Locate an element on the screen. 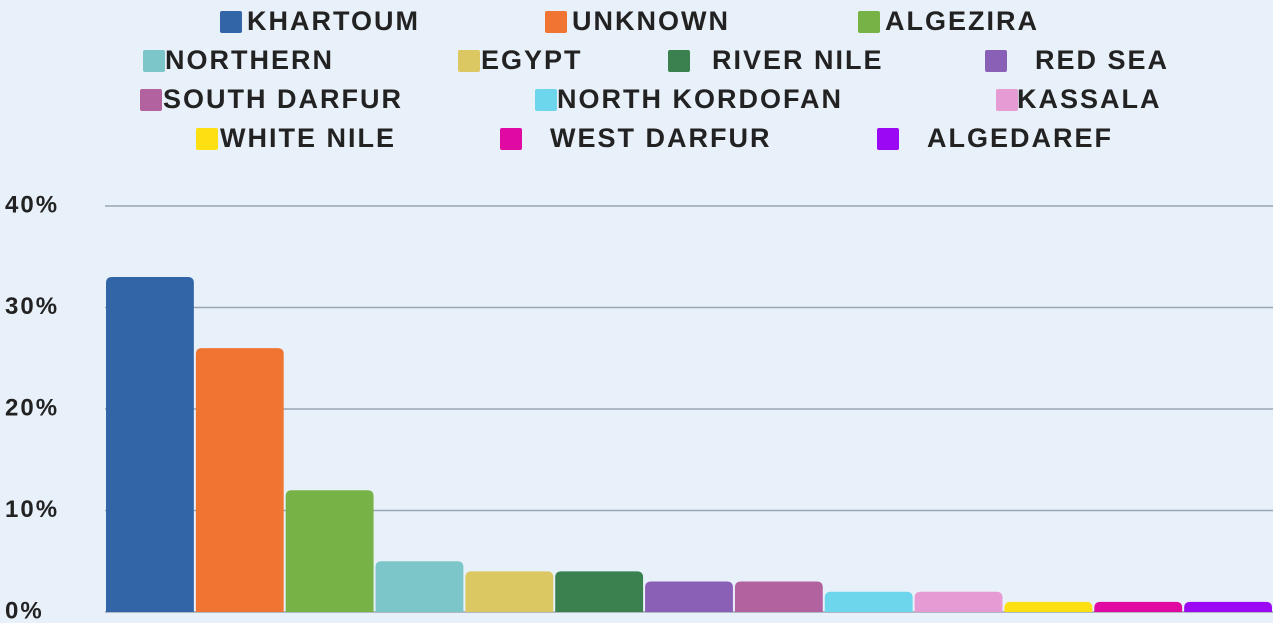 The image size is (1273, 623). y-tick-label: 30% is located at coordinates (32, 306).